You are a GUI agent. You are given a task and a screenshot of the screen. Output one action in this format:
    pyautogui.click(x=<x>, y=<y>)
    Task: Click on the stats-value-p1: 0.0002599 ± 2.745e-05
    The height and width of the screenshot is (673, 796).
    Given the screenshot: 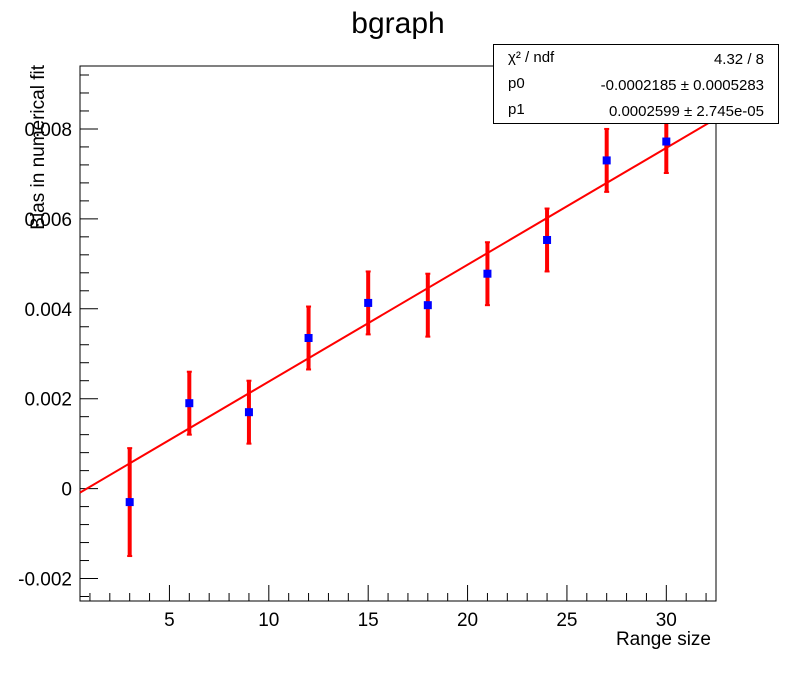 What is the action you would take?
    pyautogui.click(x=686, y=111)
    